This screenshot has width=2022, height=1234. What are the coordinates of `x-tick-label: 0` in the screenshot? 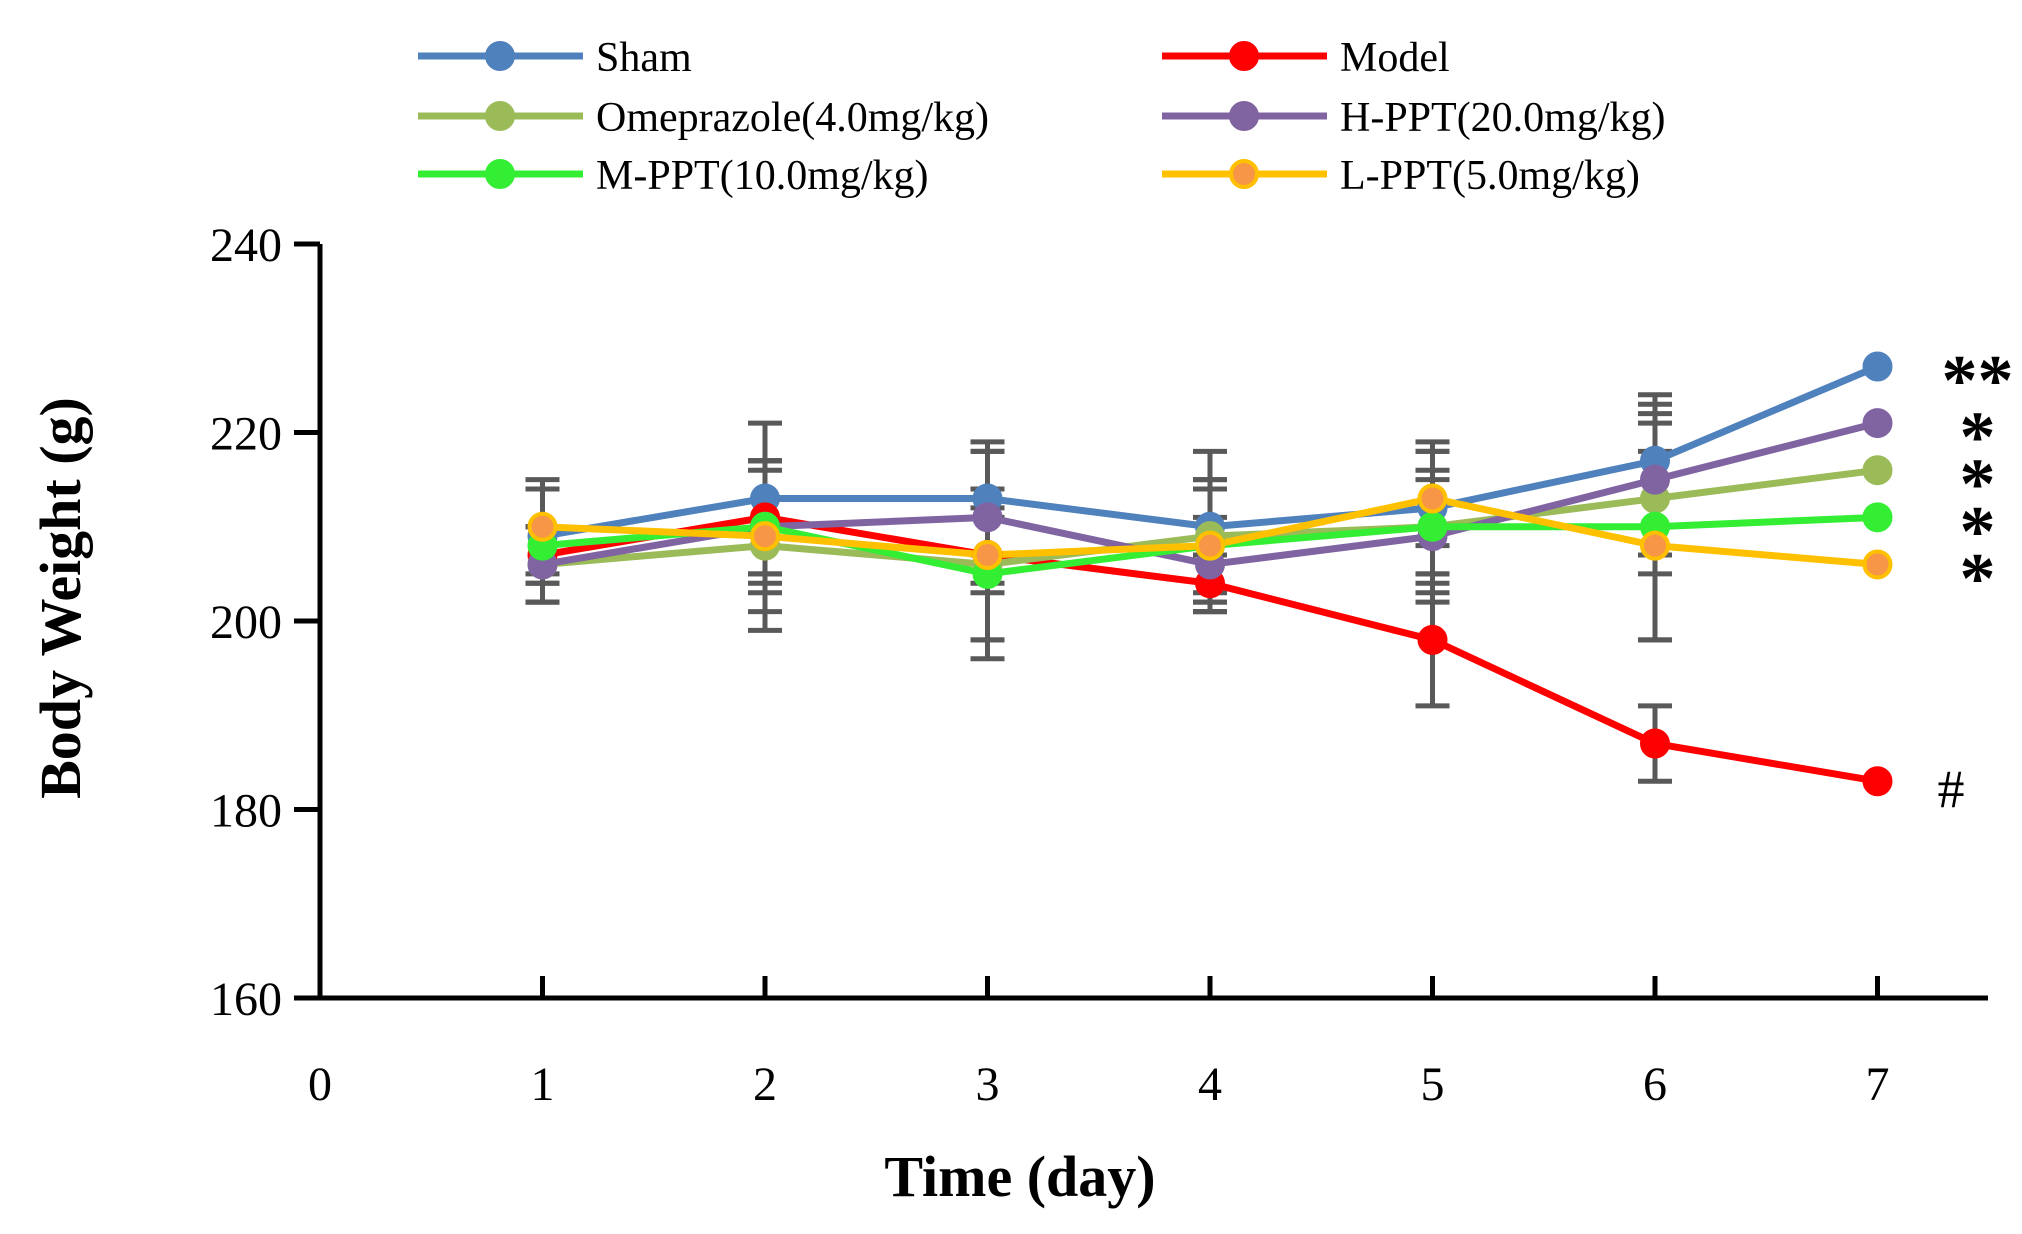 It's located at (320, 1084).